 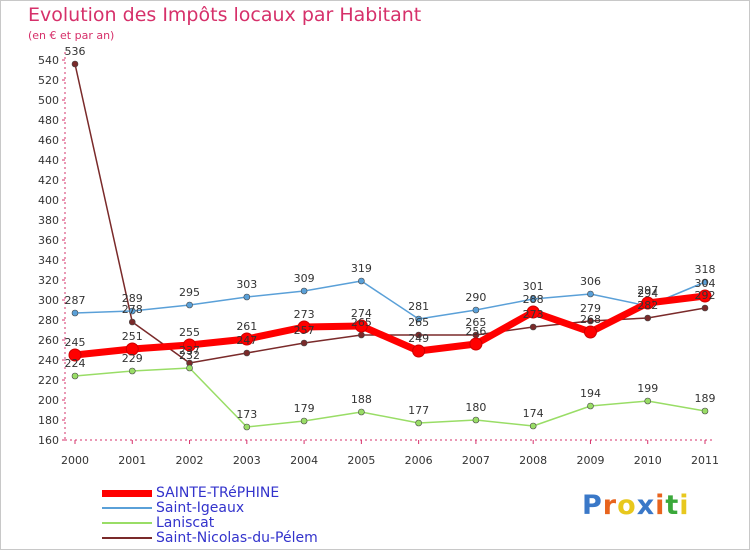 What do you see at coordinates (647, 305) in the screenshot?
I see `data-label: 282` at bounding box center [647, 305].